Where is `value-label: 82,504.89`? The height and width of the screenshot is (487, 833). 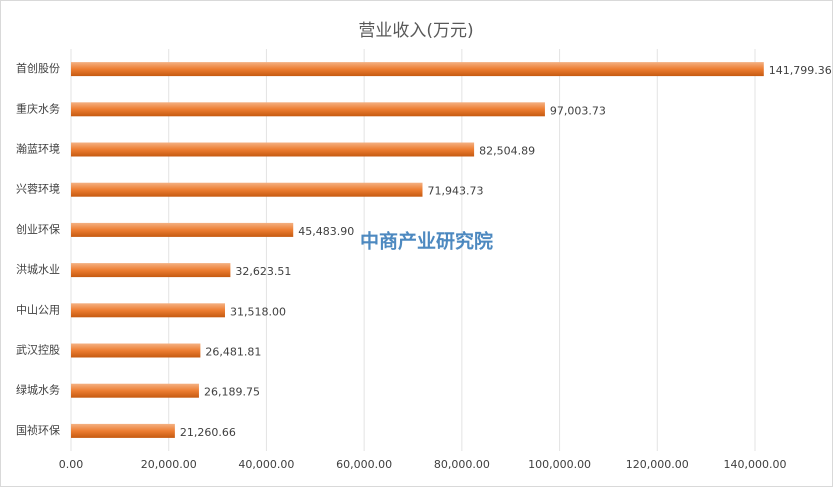 value-label: 82,504.89 is located at coordinates (507, 151).